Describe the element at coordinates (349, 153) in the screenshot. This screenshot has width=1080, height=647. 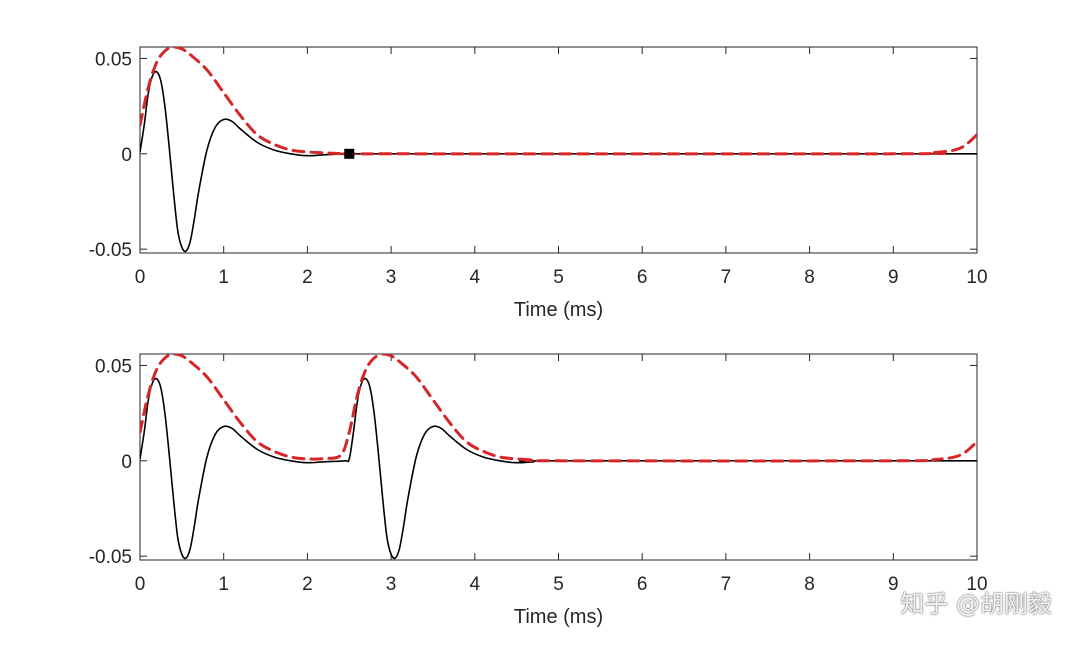
I see `square-marker` at that location.